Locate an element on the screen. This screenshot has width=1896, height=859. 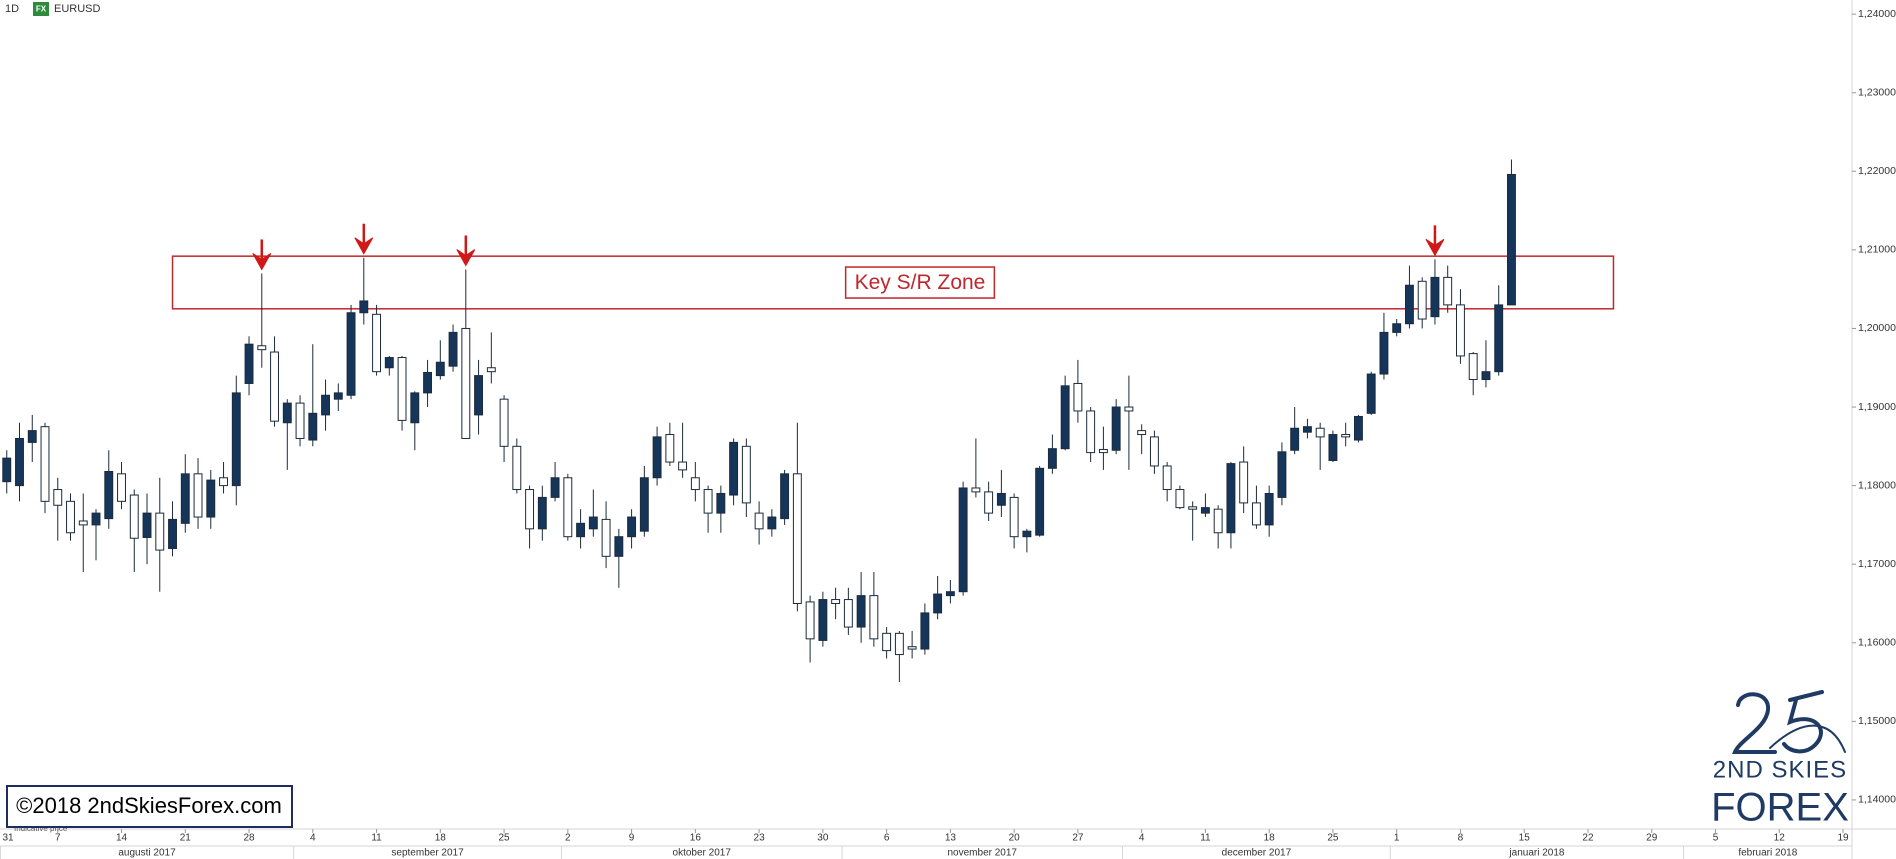
logo-line2: FOREX is located at coordinates (1780, 808).